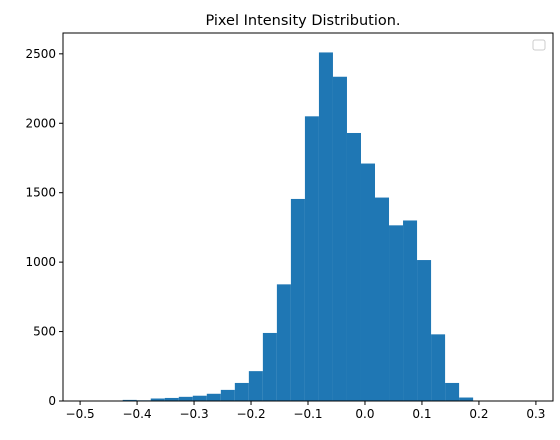 The width and height of the screenshot is (560, 440). Describe the element at coordinates (193, 414) in the screenshot. I see `x-tick-label: −0.3` at that location.